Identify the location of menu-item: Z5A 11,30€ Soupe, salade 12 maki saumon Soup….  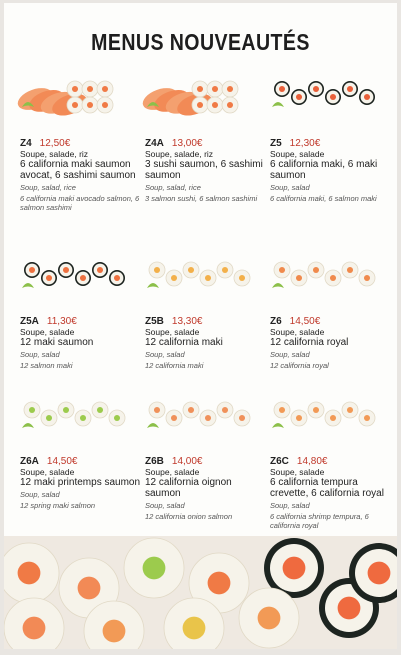
(81, 343).